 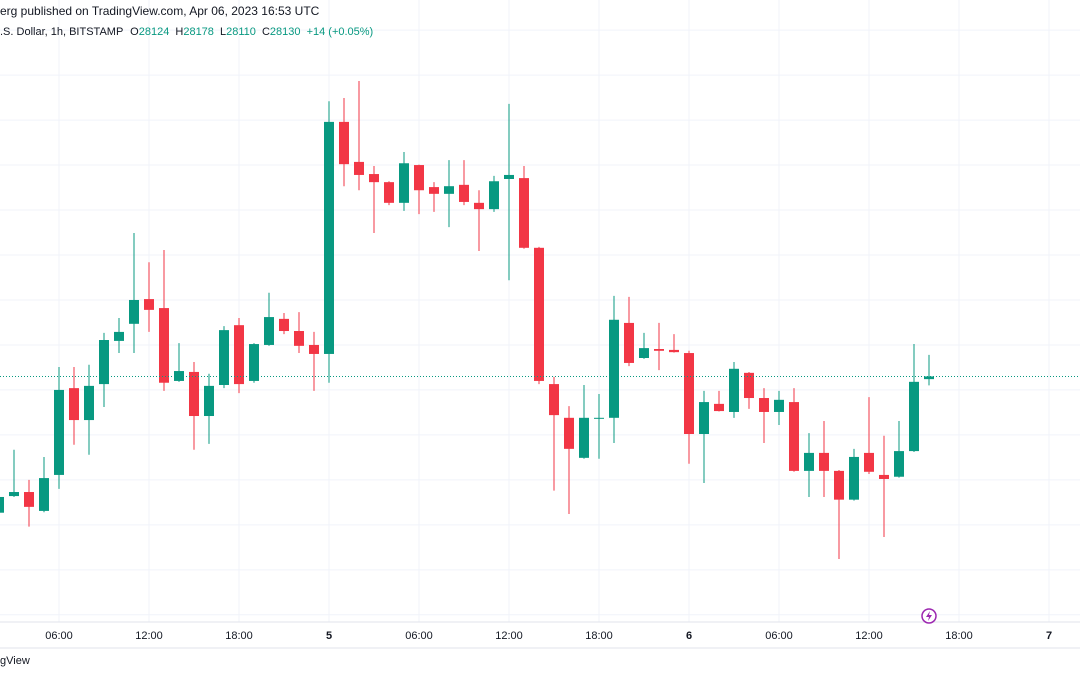 What do you see at coordinates (266, 32) in the screenshot?
I see `ohlc-letter: C` at bounding box center [266, 32].